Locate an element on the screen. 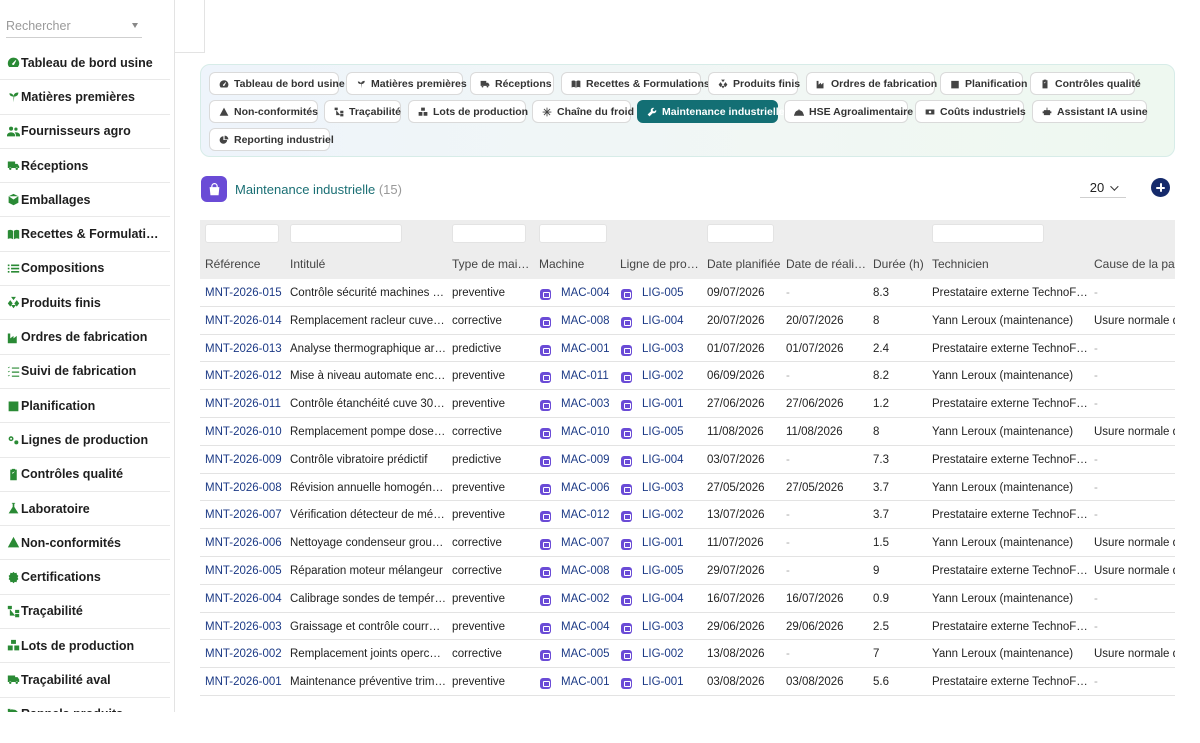 This screenshot has width=1200, height=743. sidebar-item-14: Non-conformités is located at coordinates (85, 543).